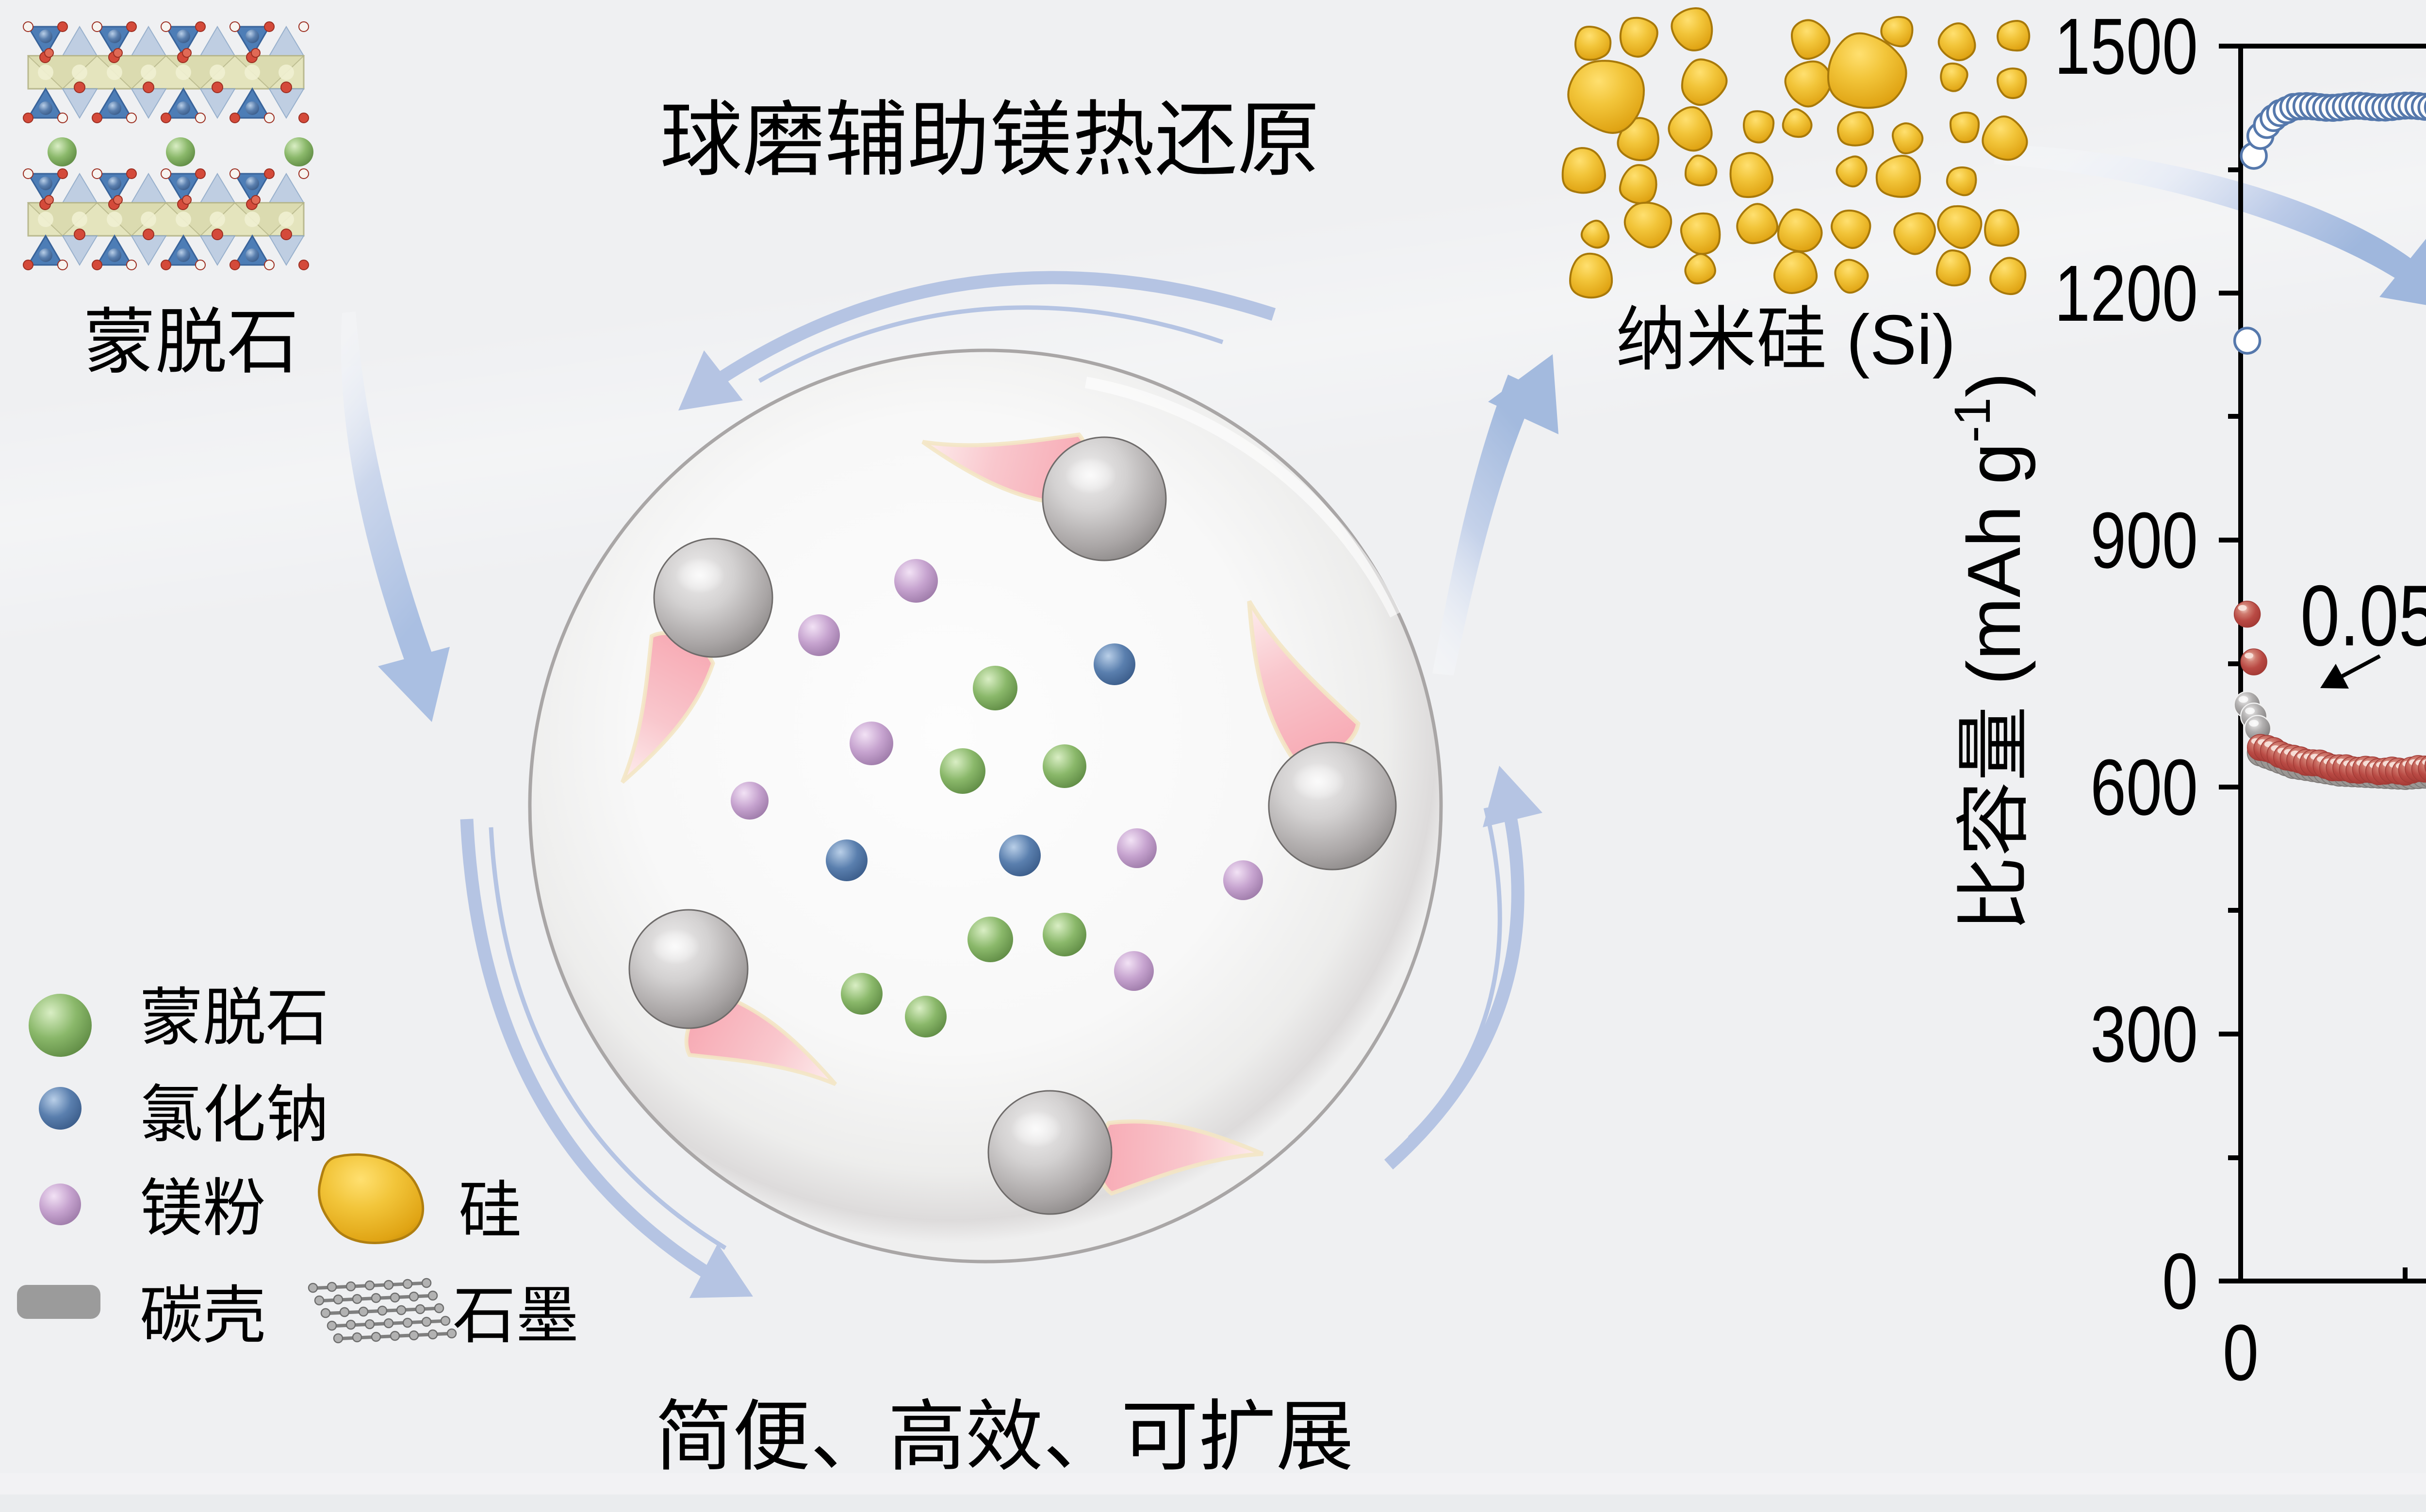 The width and height of the screenshot is (2426, 1512). Describe the element at coordinates (2363, 615) in the screenshot. I see `svg-text: 0.05C` at that location.